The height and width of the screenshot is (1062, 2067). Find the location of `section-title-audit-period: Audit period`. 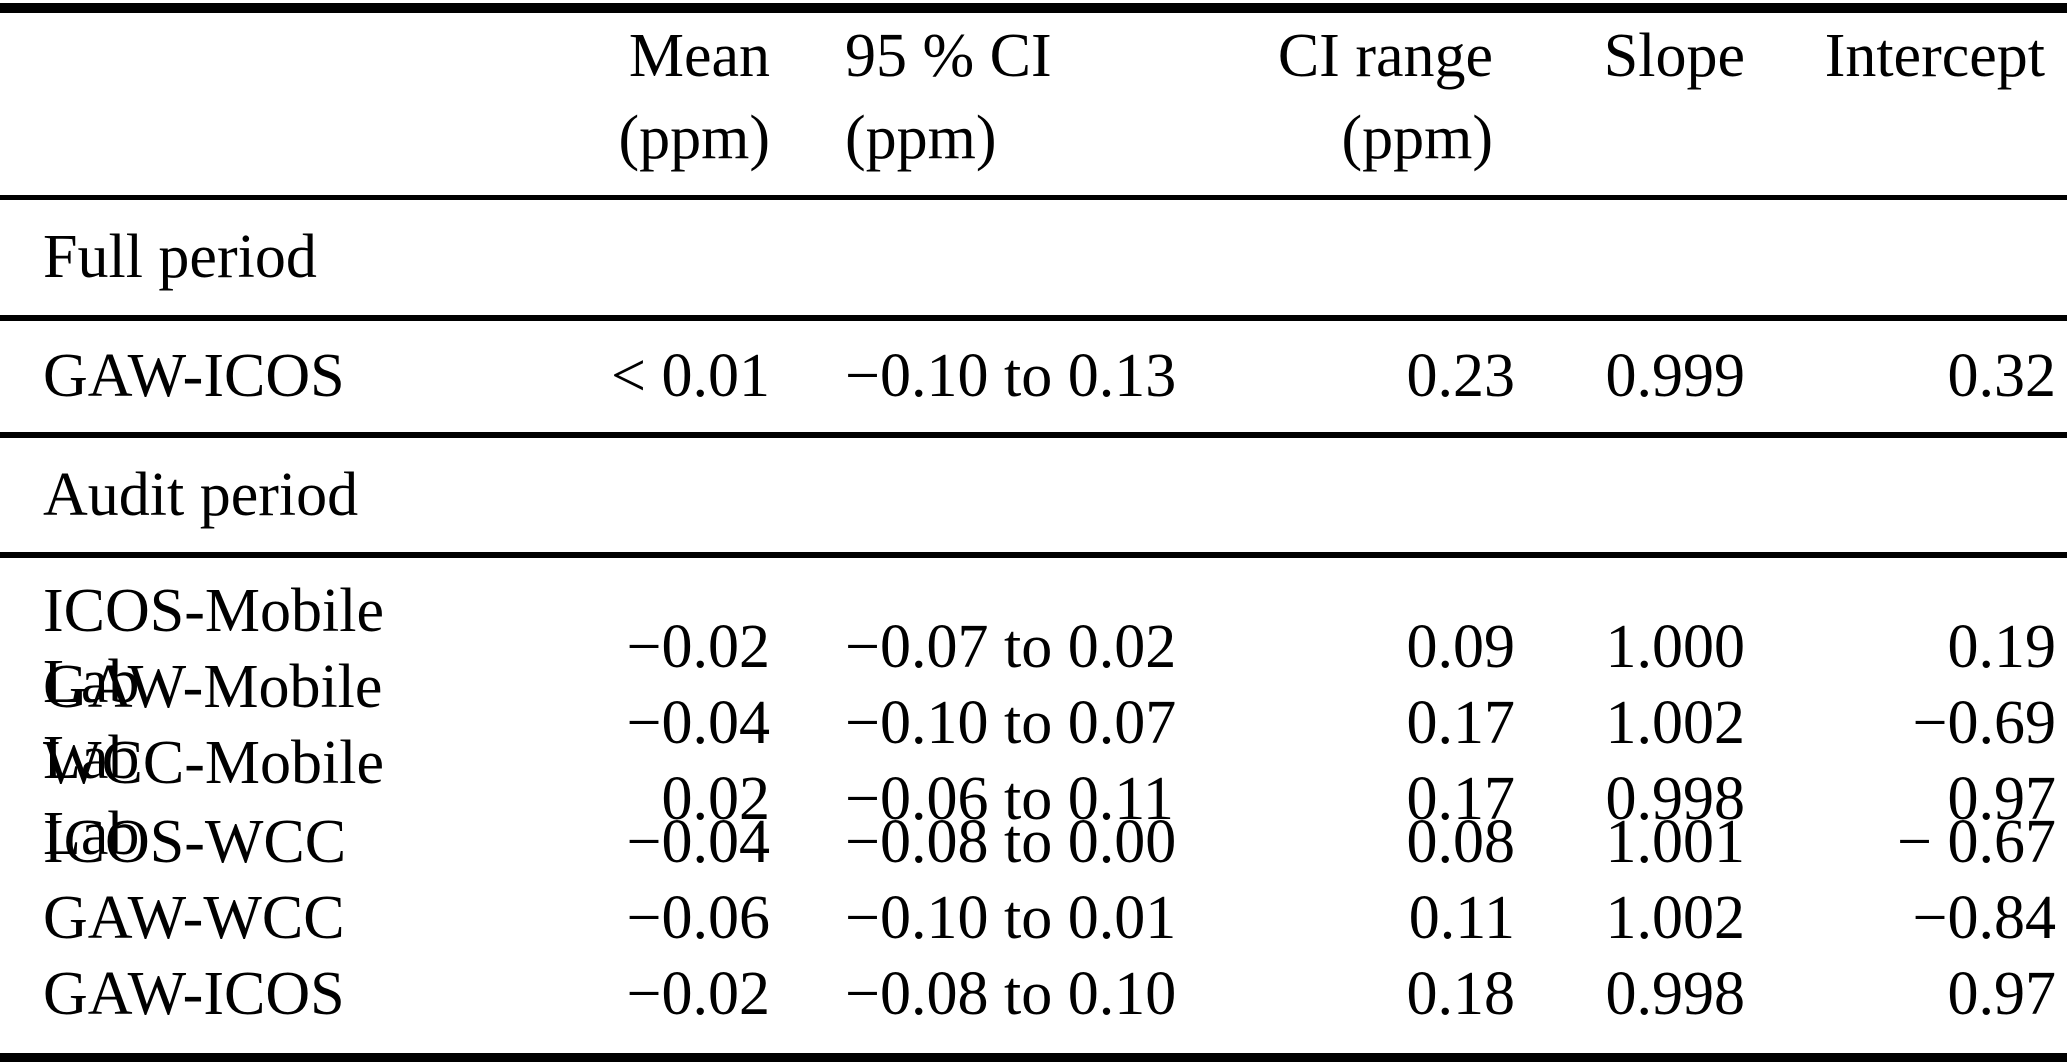

section-title-audit-period: Audit period is located at coordinates (1033, 495).